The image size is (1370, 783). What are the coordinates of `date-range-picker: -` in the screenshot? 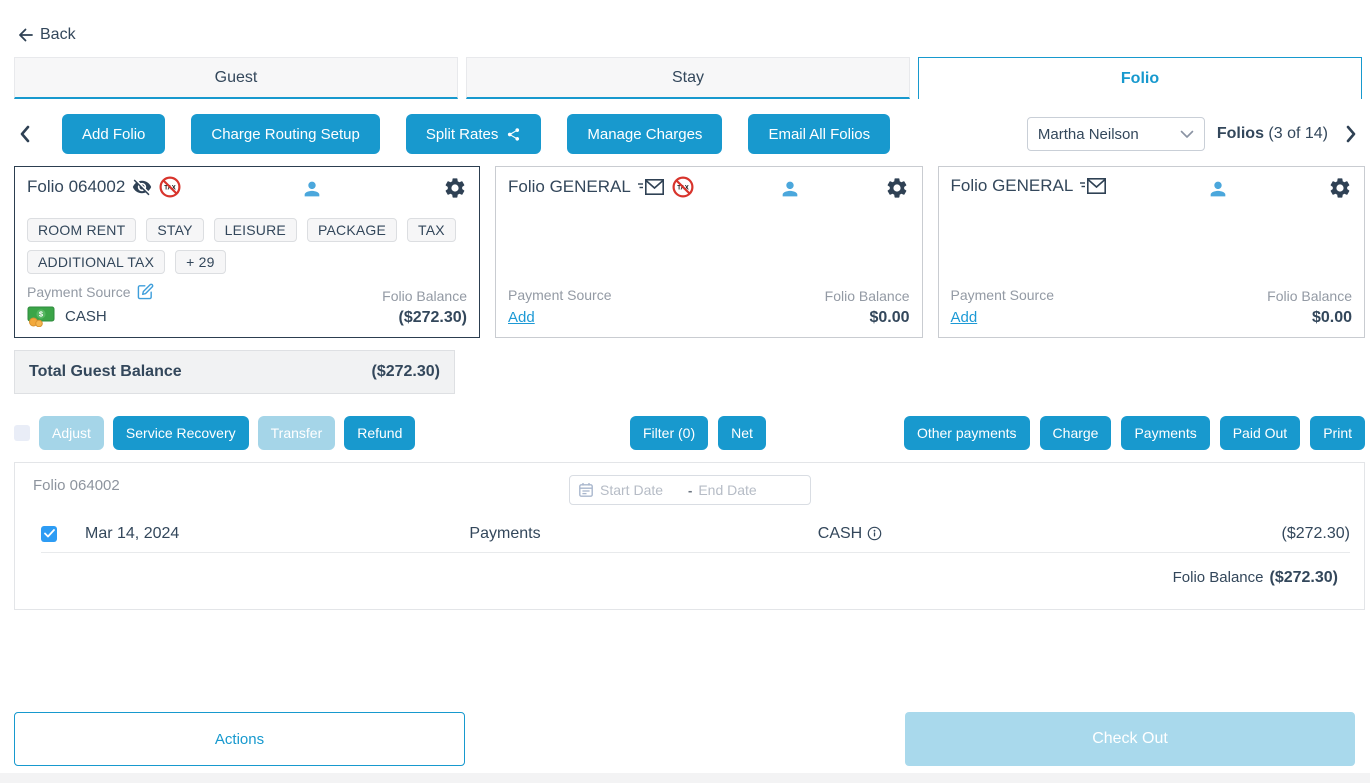 It's located at (690, 490).